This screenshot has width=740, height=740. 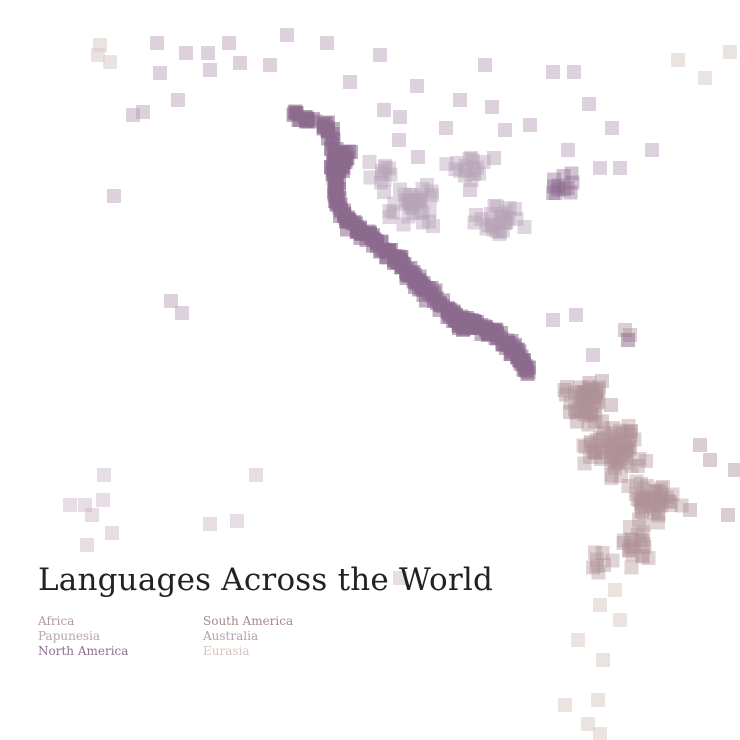 I want to click on legend-item-eurasia: Eurasia, so click(x=226, y=651).